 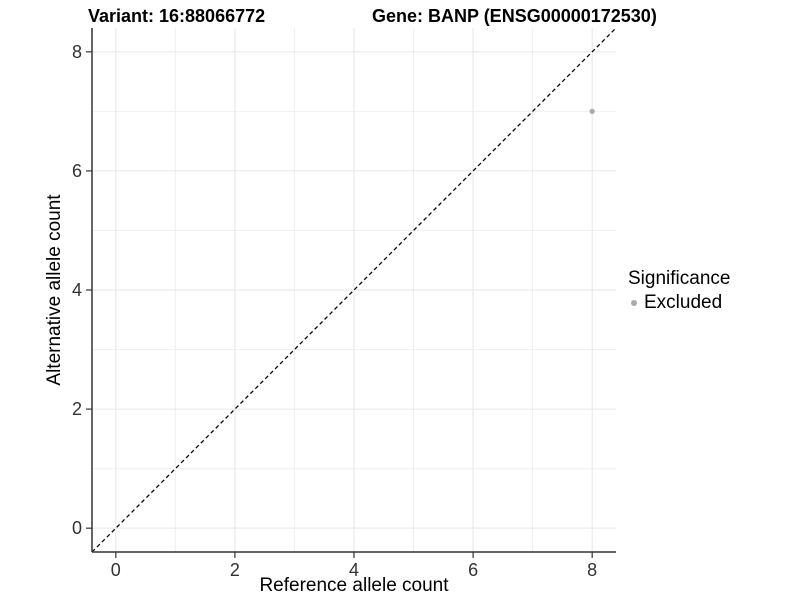 I want to click on x-axis-title: Reference allele count, so click(x=354, y=585).